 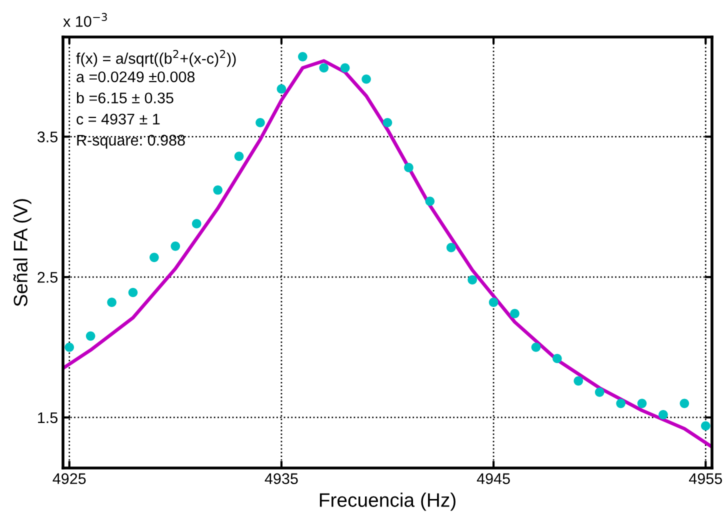 What do you see at coordinates (85, 19) in the screenshot?
I see `text: x 10$^{−3}$` at bounding box center [85, 19].